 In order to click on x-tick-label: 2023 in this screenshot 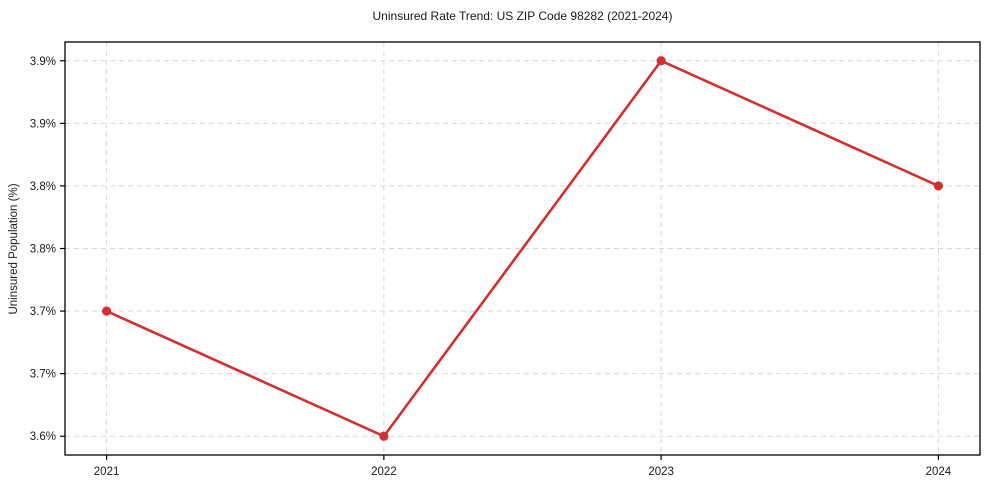, I will do `click(661, 472)`.